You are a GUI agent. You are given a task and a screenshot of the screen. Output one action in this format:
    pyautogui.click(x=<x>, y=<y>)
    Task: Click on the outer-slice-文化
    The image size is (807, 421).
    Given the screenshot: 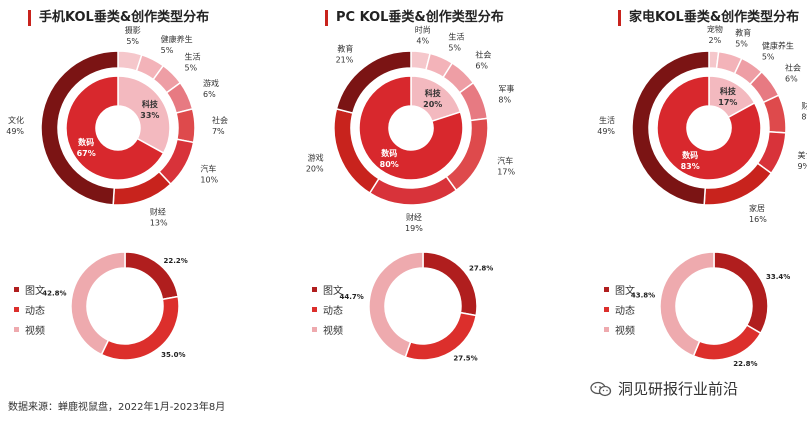 What is the action you would take?
    pyautogui.click(x=79, y=128)
    